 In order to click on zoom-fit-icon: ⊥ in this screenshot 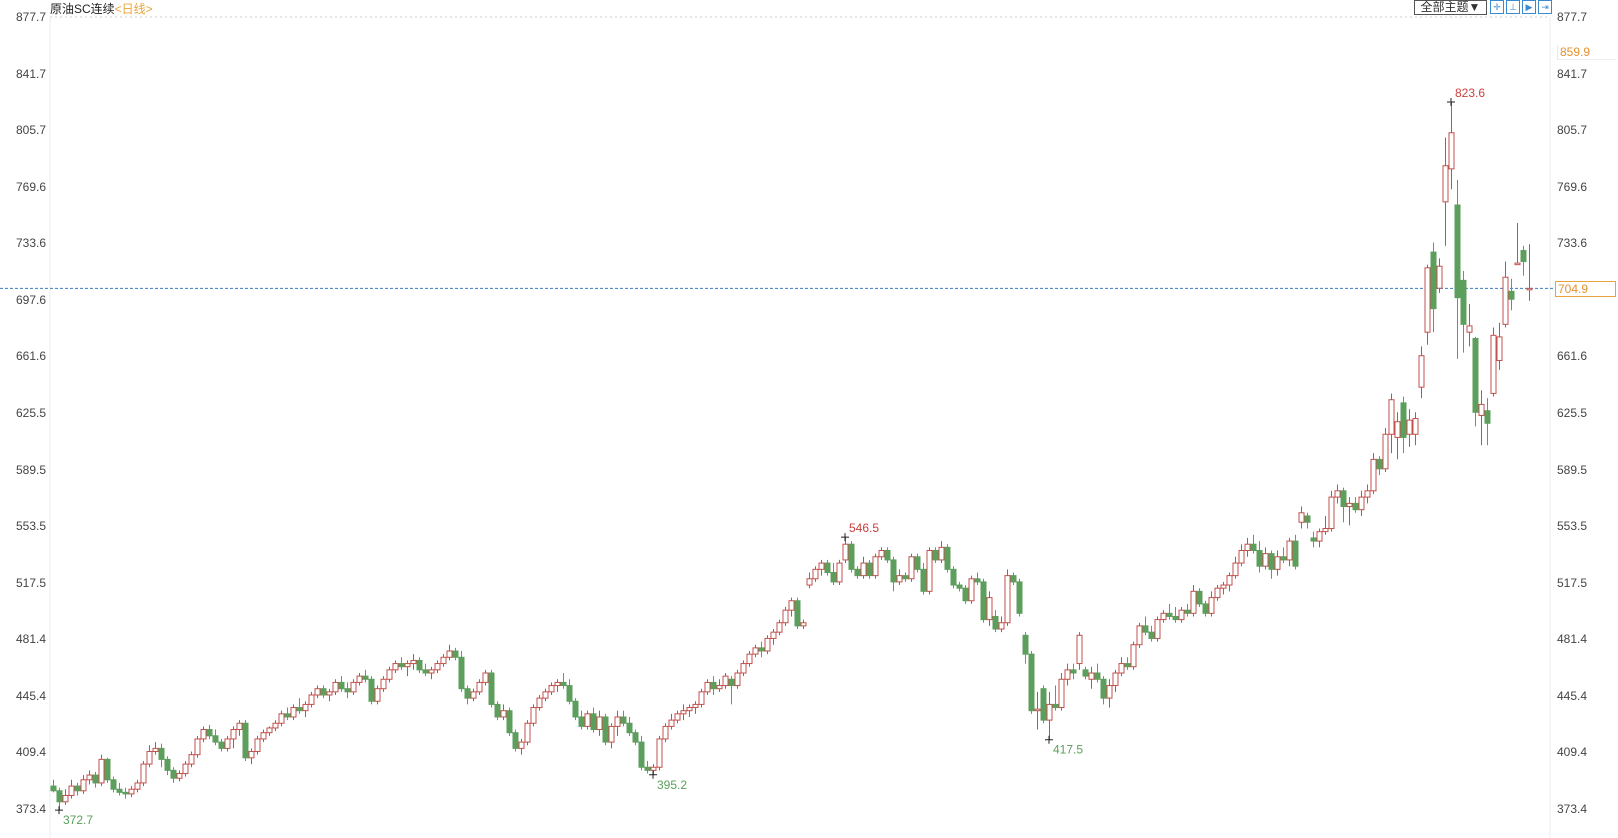, I will do `click(1513, 7)`.